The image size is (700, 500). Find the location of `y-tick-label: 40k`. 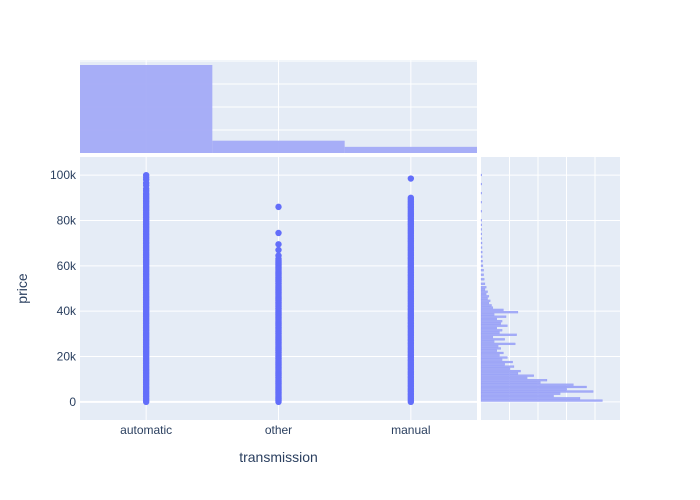

y-tick-label: 40k is located at coordinates (67, 311).